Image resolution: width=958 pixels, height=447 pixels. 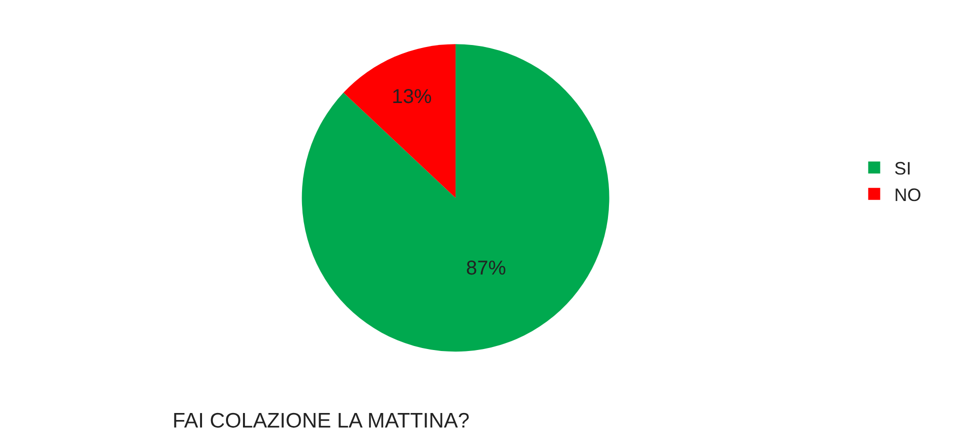 What do you see at coordinates (412, 97) in the screenshot?
I see `data-label: 13%` at bounding box center [412, 97].